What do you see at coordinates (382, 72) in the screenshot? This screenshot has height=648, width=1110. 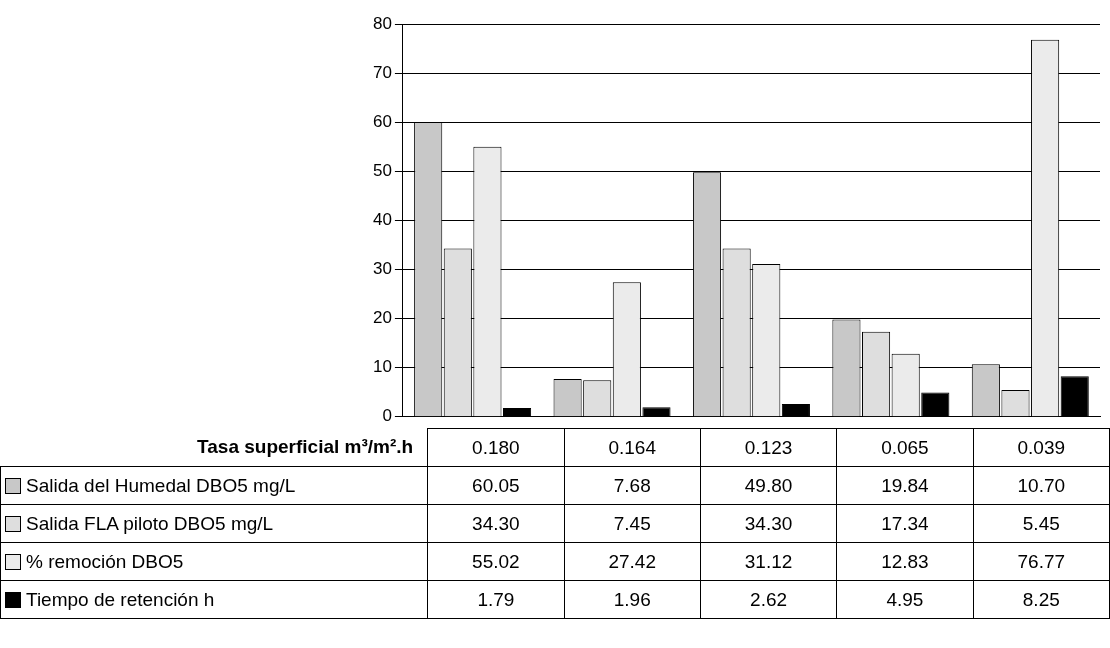 I see `y-tick-label: 70` at bounding box center [382, 72].